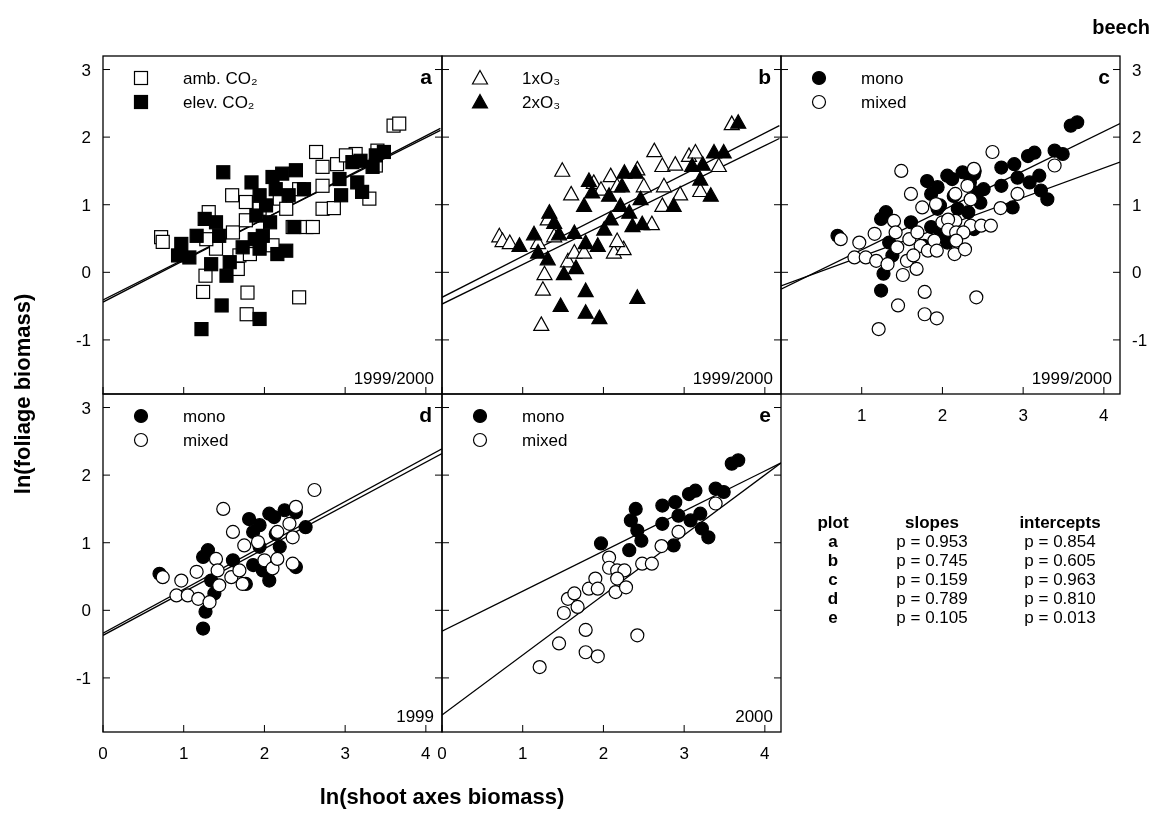 Image resolution: width=1159 pixels, height=825 pixels. I want to click on text: p = 0.605, so click(1060, 560).